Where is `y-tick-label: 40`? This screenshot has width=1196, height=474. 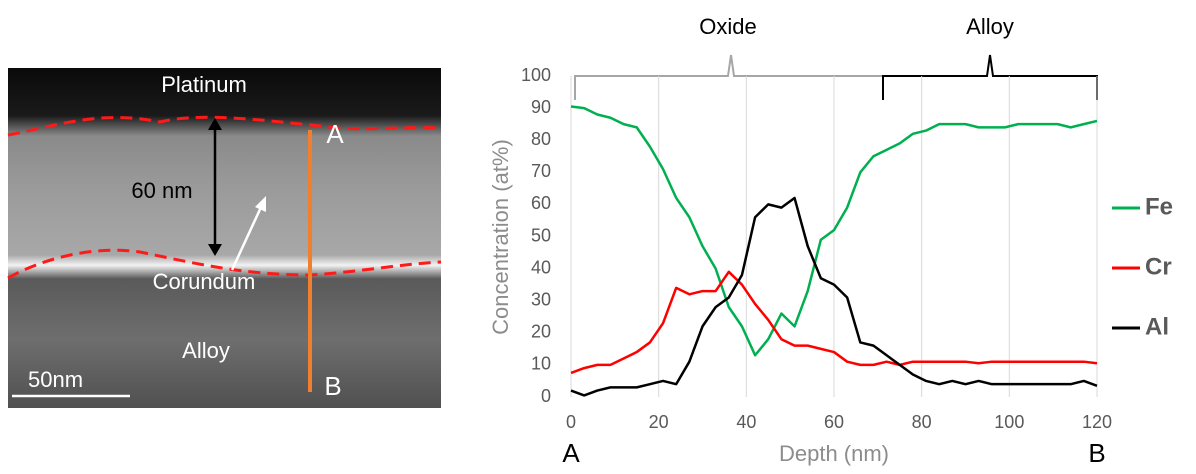 y-tick-label: 40 is located at coordinates (541, 267).